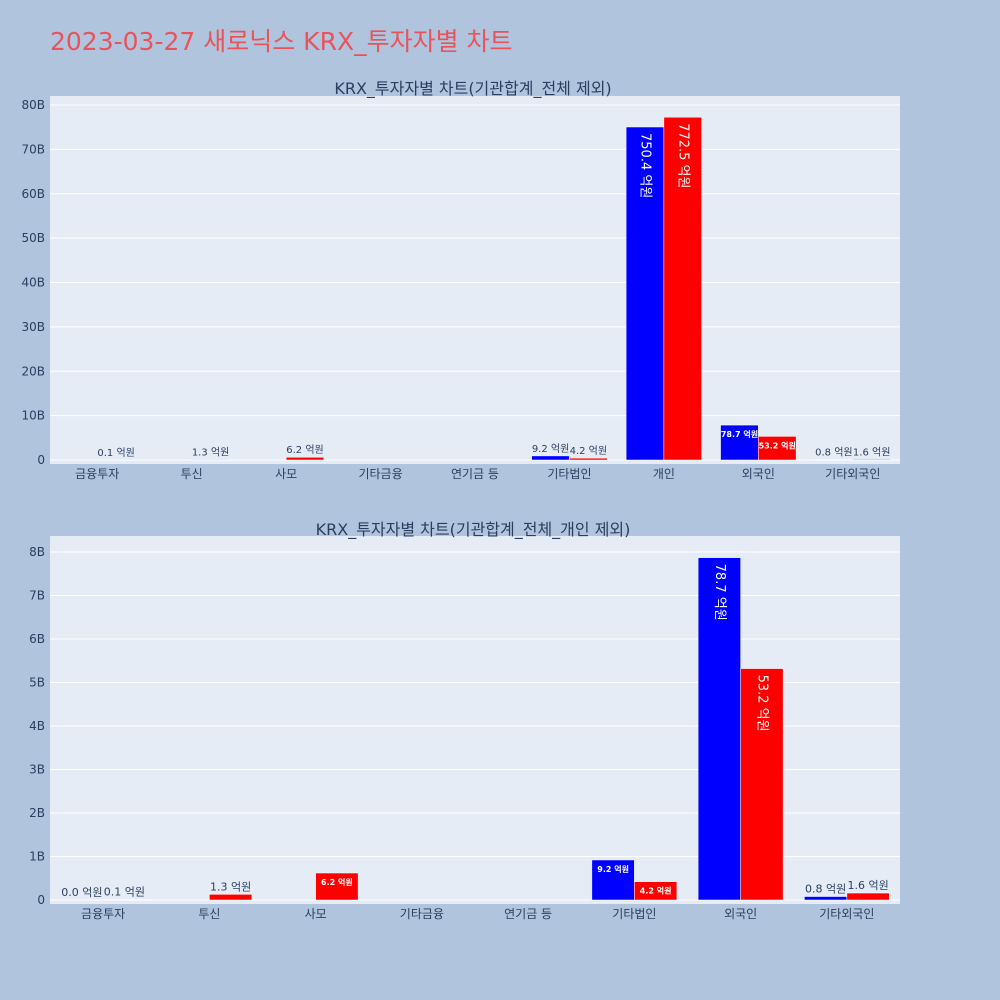 The image size is (1000, 1000). Describe the element at coordinates (33, 327) in the screenshot. I see `y-tick-label: 30B` at that location.